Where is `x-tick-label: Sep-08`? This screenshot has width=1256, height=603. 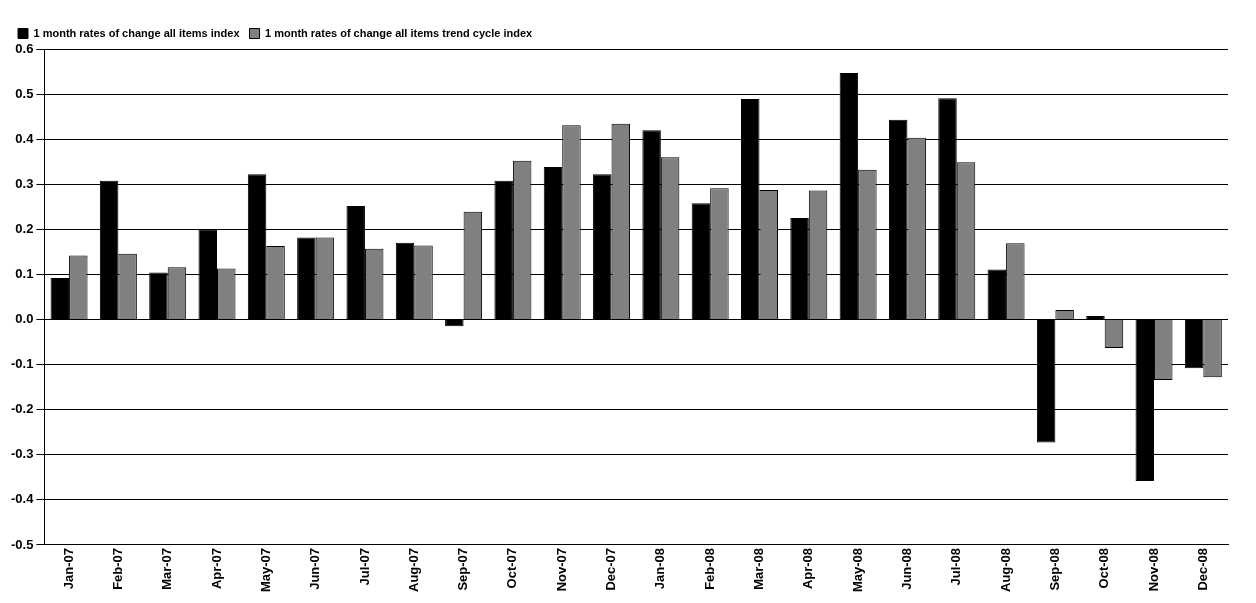
x-tick-label: Sep-08 is located at coordinates (1054, 569).